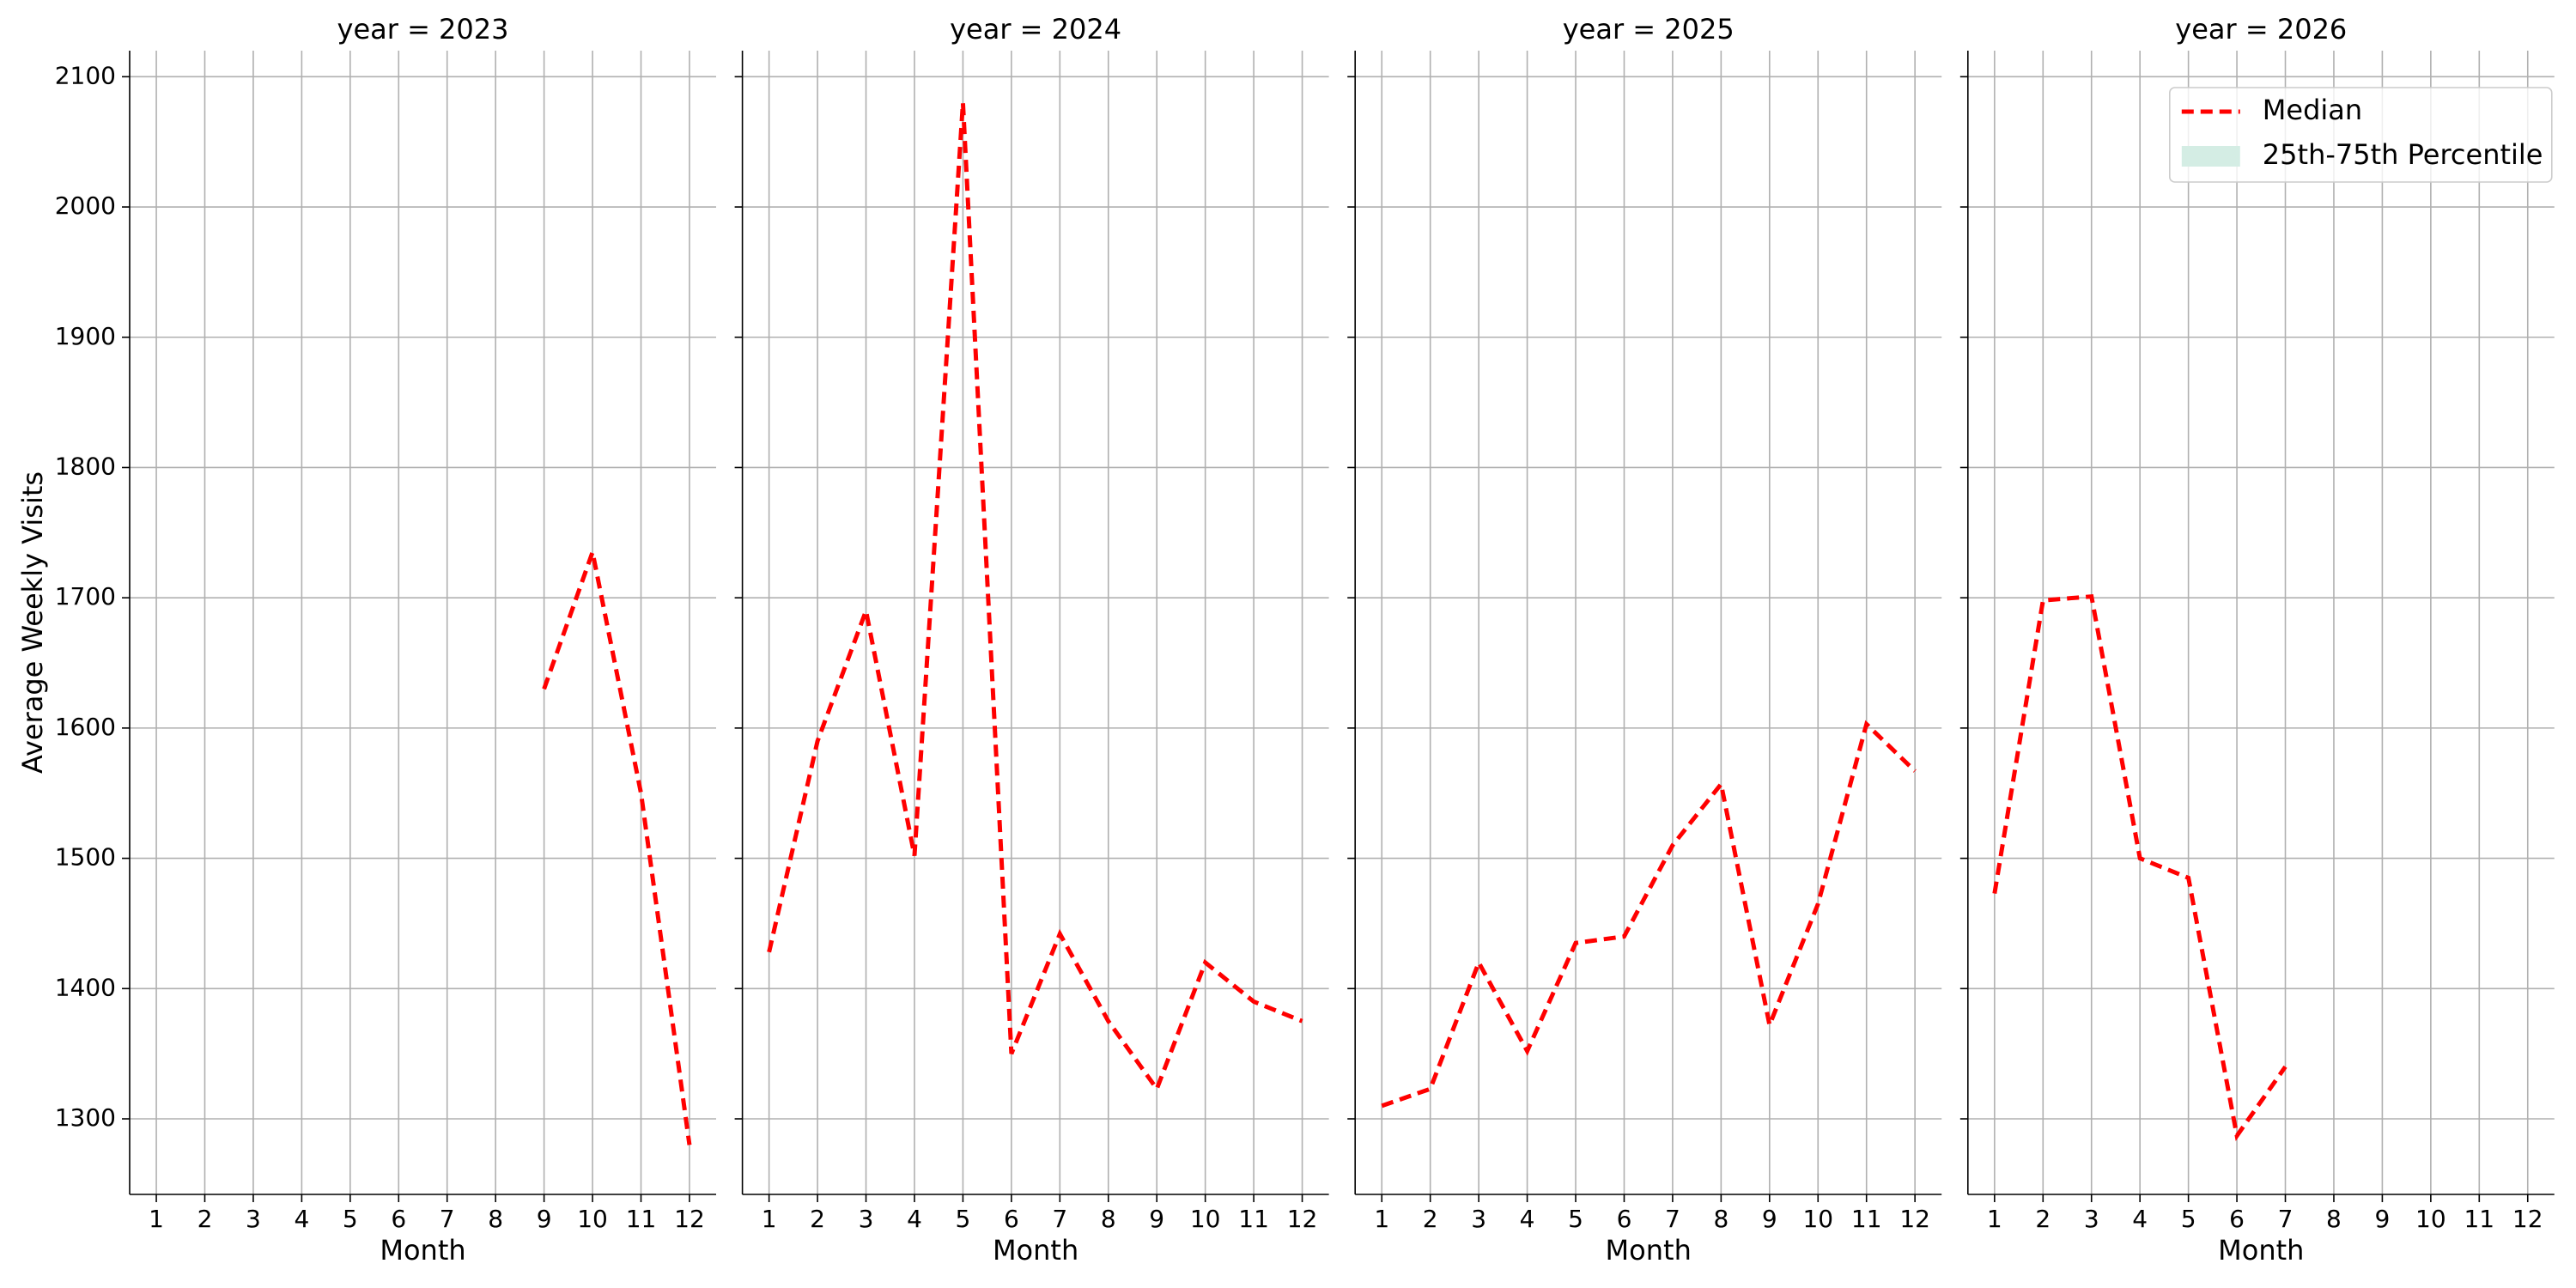  I want to click on y-tick-label: 1900, so click(85, 336).